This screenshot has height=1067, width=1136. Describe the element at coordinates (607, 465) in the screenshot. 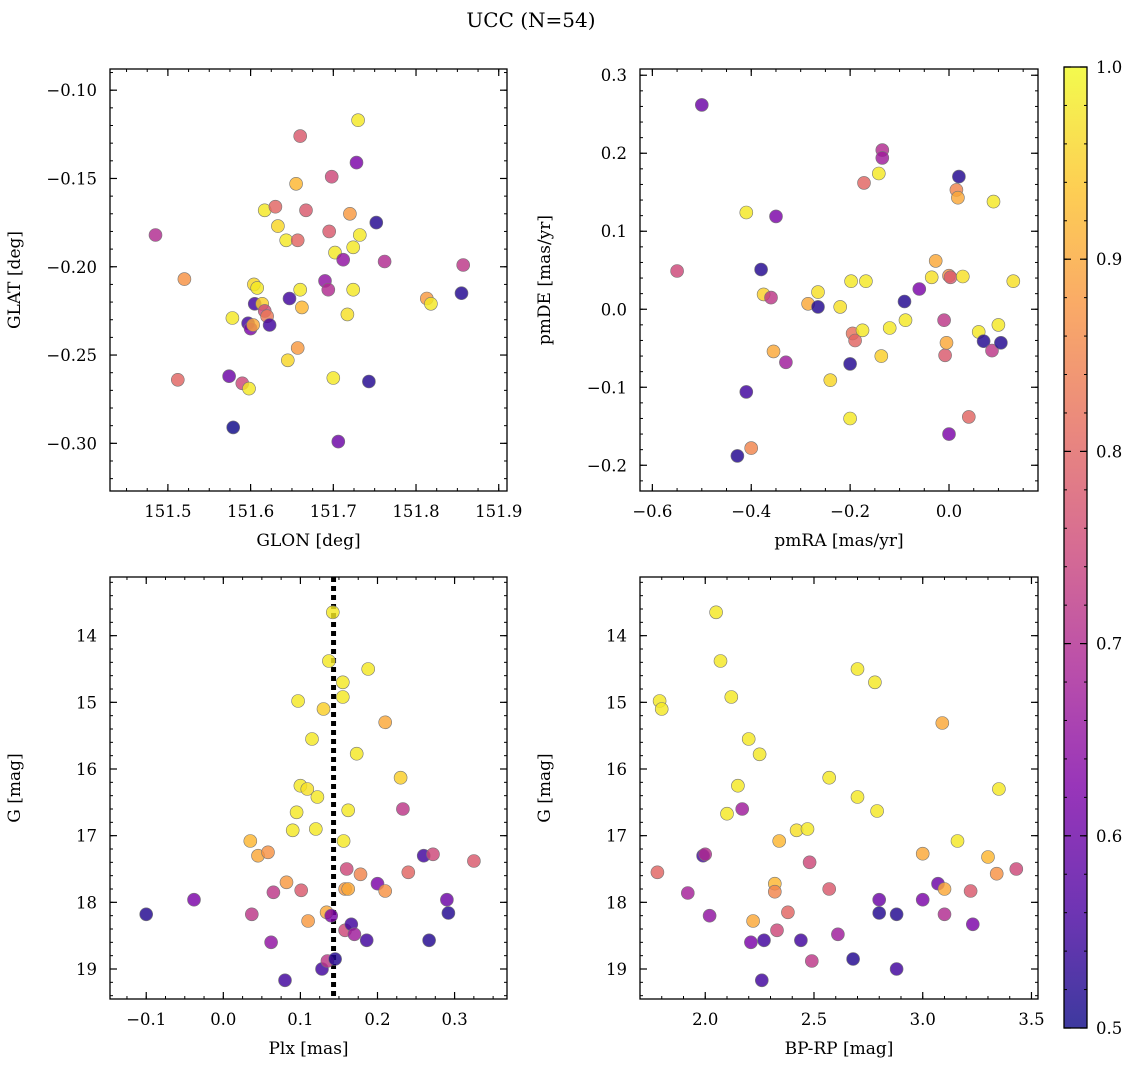

I see `y-tick-label: −0.2` at that location.